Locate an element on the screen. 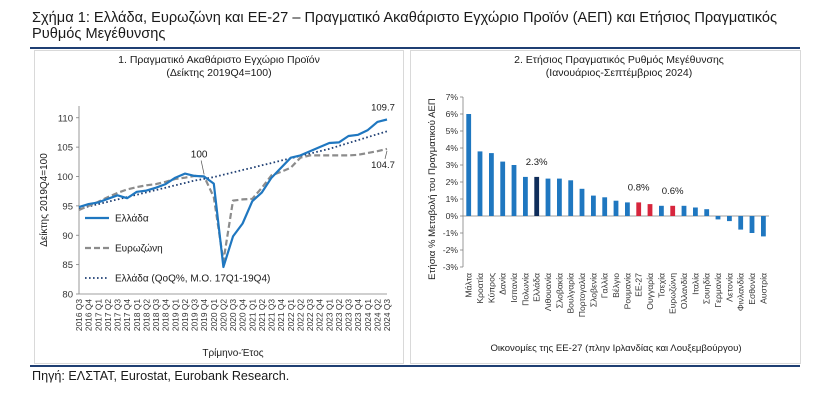  annotation-label: 0.8% is located at coordinates (639, 187).